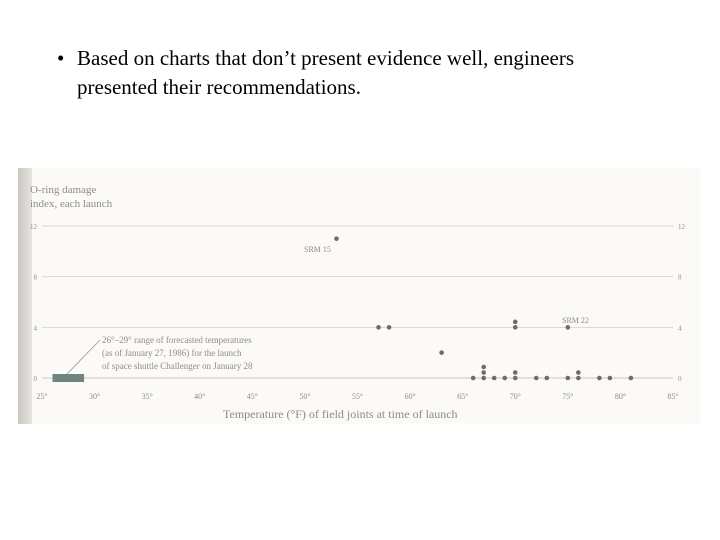  What do you see at coordinates (83, 357) in the screenshot?
I see `range-note-leader` at bounding box center [83, 357].